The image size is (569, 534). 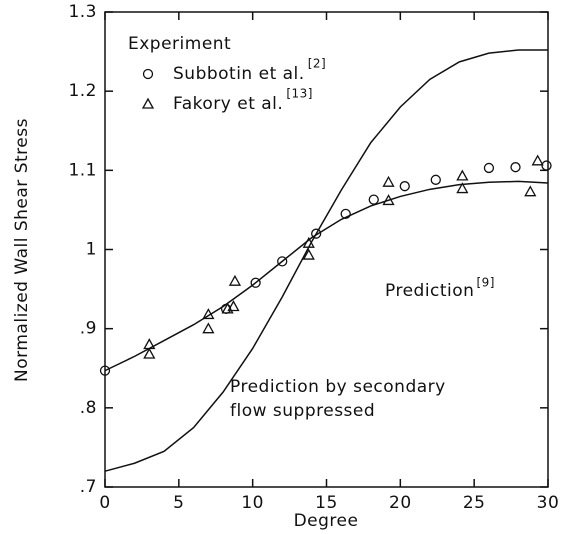 I want to click on y-tick-label: .7, so click(x=88, y=487).